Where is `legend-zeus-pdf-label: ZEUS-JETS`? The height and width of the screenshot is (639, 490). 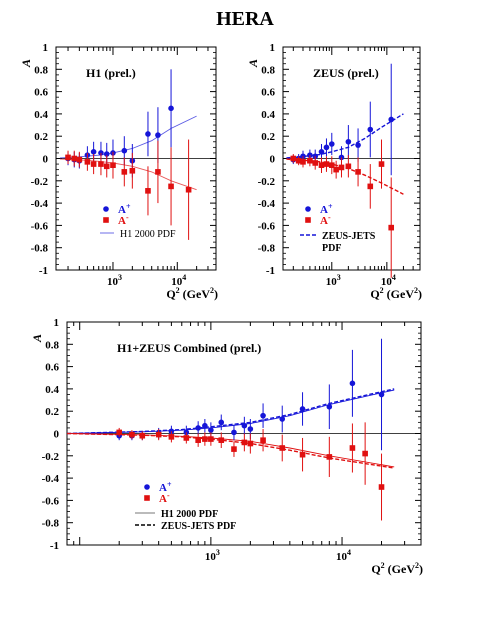
legend-zeus-pdf-label: ZEUS-JETS is located at coordinates (349, 236).